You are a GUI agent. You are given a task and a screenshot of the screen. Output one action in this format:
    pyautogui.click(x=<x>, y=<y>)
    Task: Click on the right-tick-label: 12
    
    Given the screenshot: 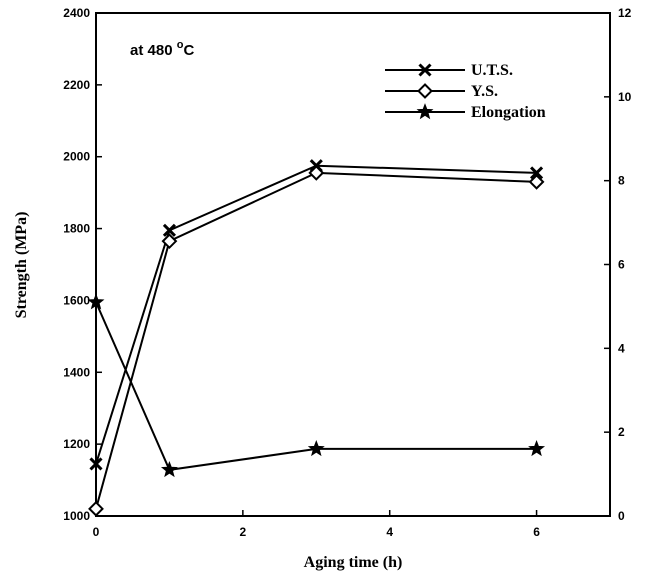 What is the action you would take?
    pyautogui.click(x=625, y=13)
    